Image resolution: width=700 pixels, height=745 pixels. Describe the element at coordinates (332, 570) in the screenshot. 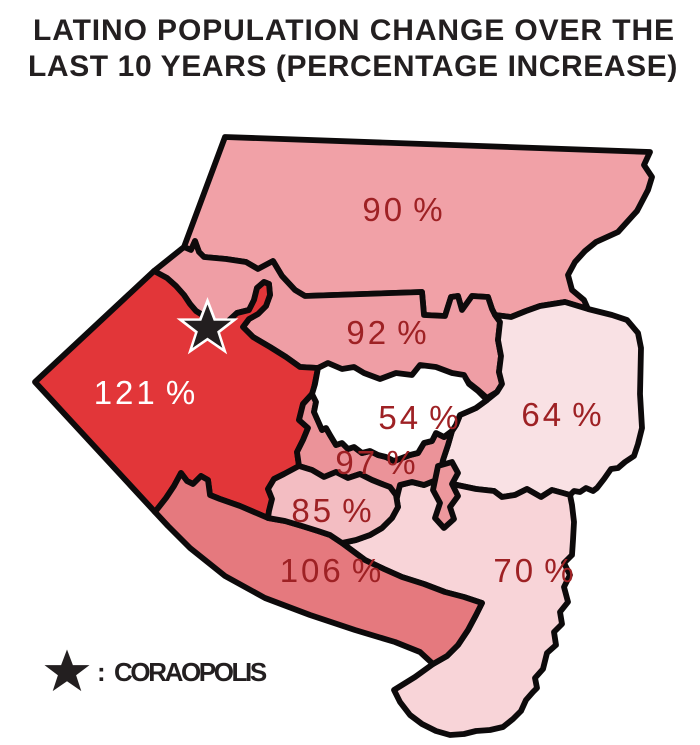

I see `svg-text: 106 %` at that location.